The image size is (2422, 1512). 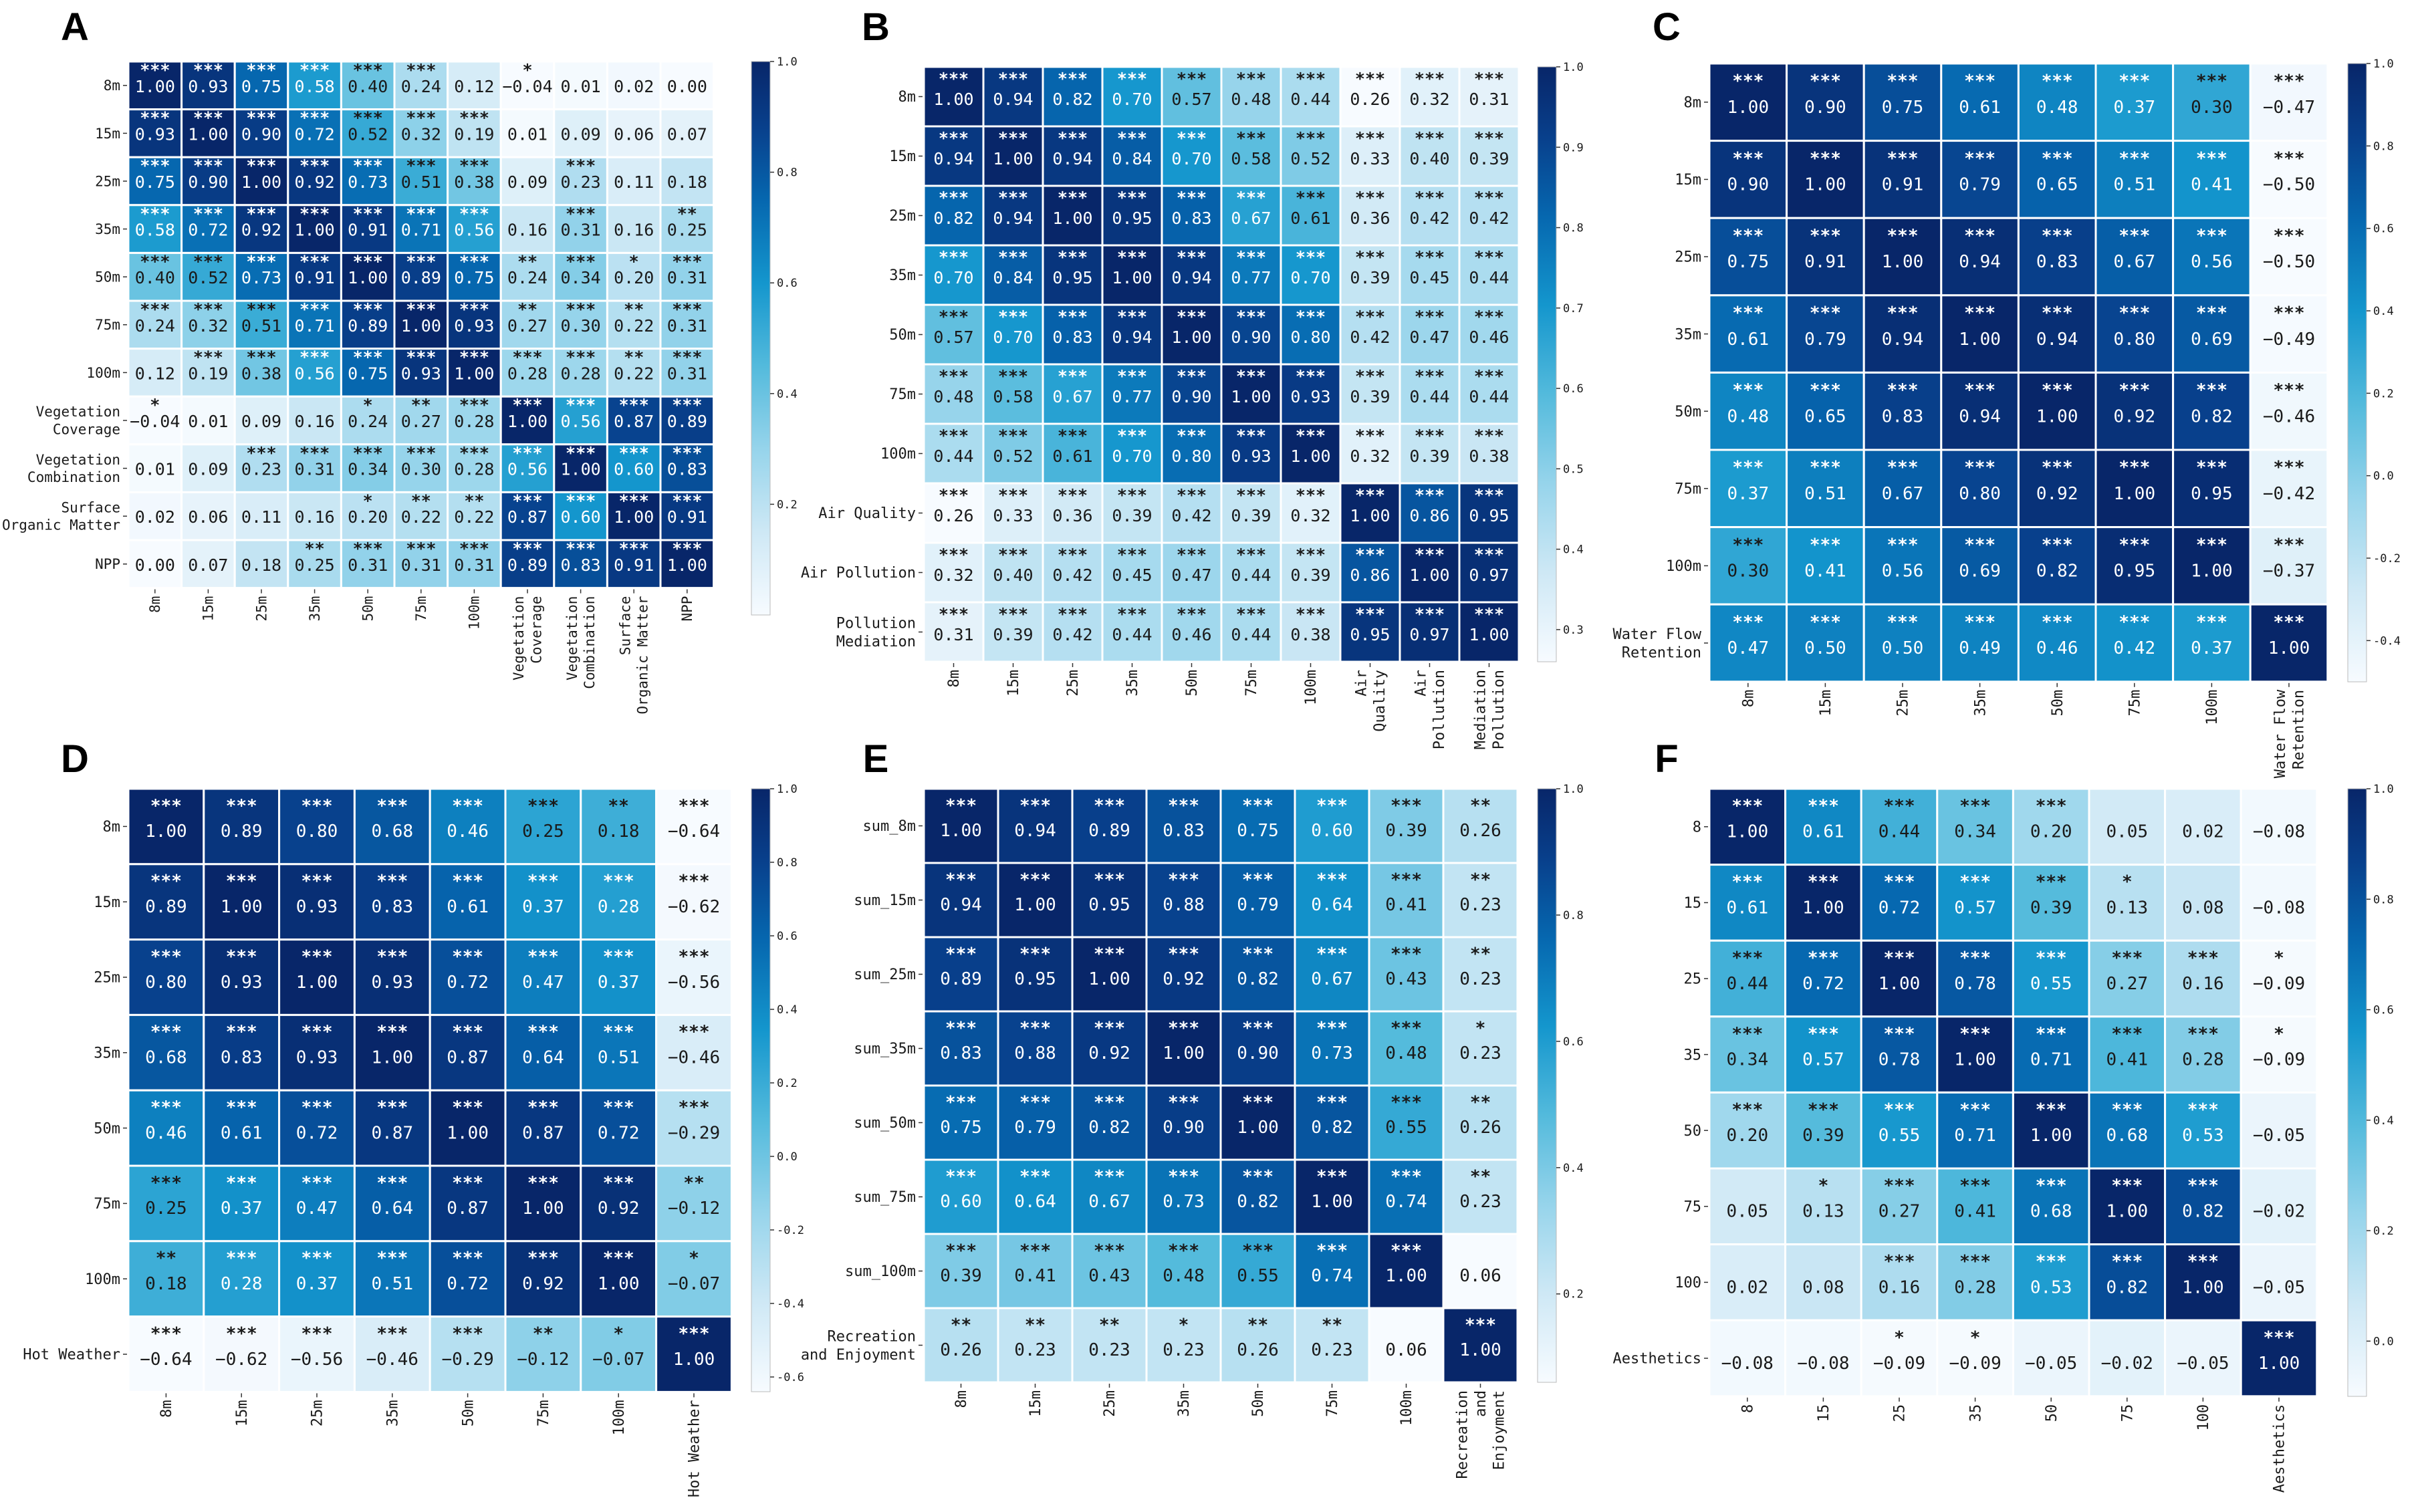 I want to click on row-tick-label: and Enjoyment, so click(x=858, y=1355).